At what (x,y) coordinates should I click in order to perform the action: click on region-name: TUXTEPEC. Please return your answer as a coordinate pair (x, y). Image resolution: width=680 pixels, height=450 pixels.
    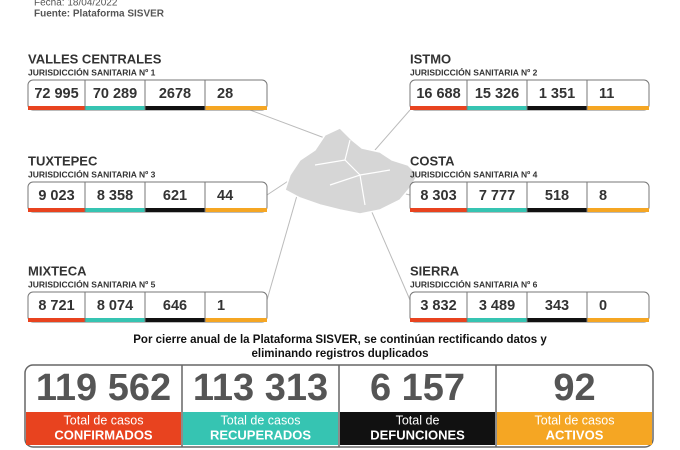
    Looking at the image, I should click on (63, 160).